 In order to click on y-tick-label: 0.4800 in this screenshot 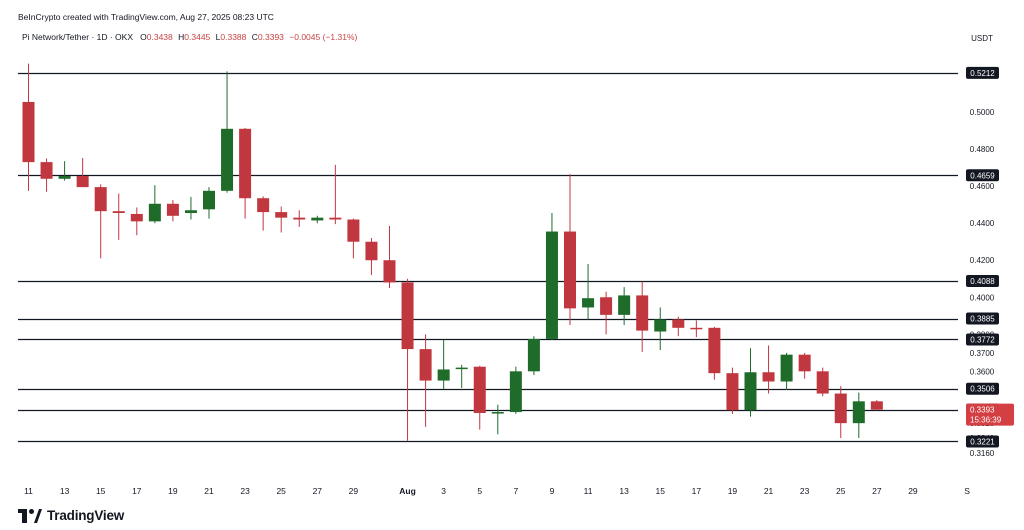, I will do `click(982, 149)`.